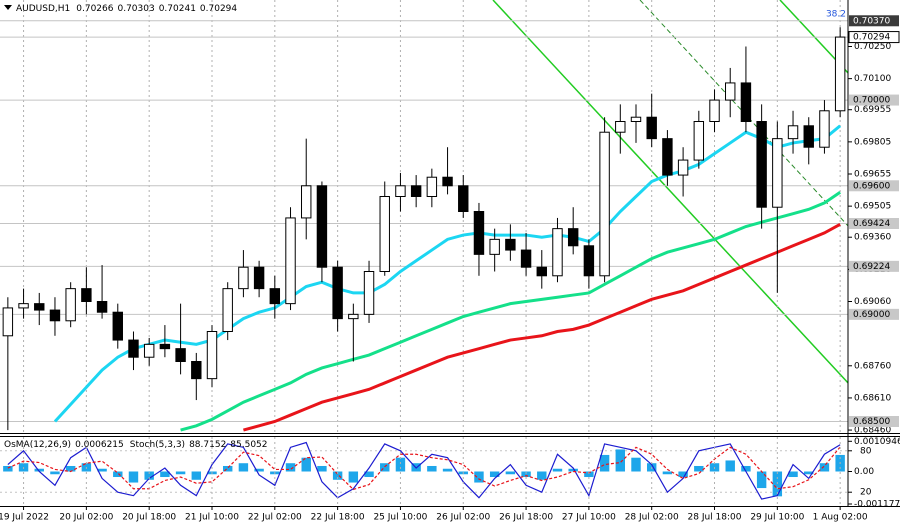 The width and height of the screenshot is (900, 524). Describe the element at coordinates (872, 47) in the screenshot. I see `y-tick-label: 0.70250` at that location.